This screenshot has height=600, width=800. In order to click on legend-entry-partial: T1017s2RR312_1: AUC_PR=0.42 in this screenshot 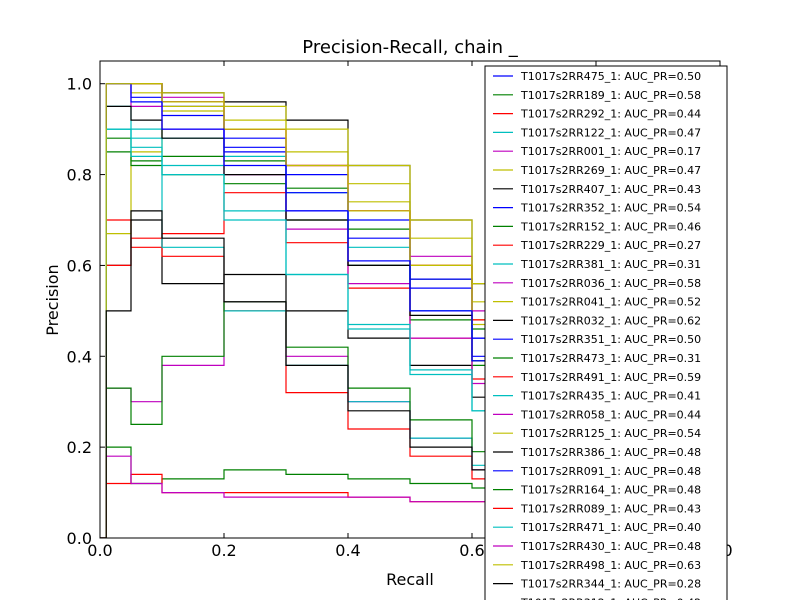, I will do `click(610, 598)`.